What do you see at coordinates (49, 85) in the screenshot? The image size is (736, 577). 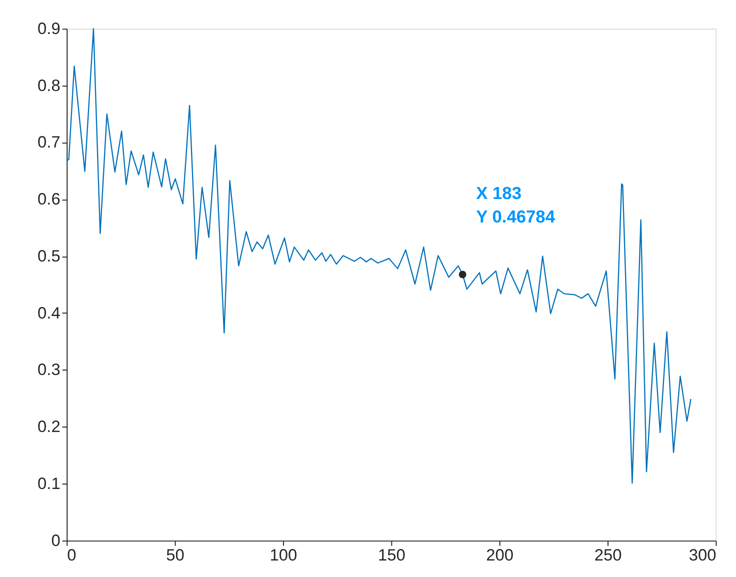 I see `y-tick-label: 0.8` at bounding box center [49, 85].